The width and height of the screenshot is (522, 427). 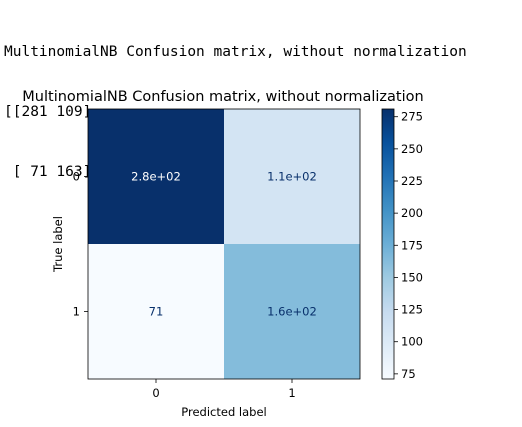 I want to click on colorbar-tick-label: 100, so click(x=412, y=342).